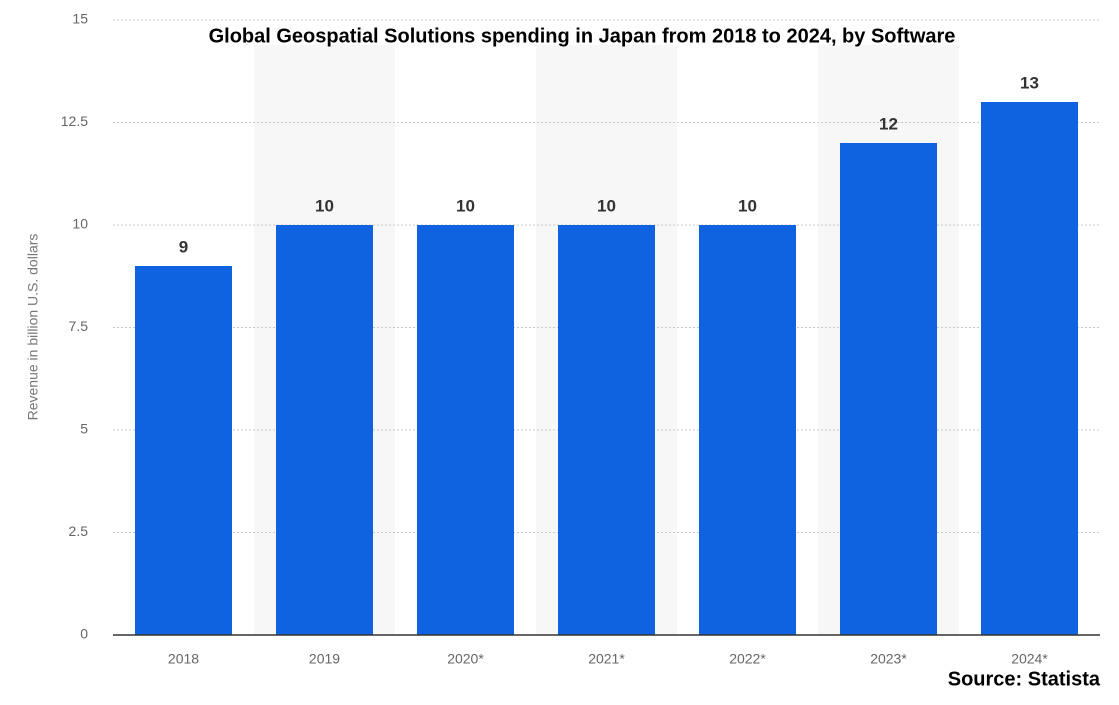 Image resolution: width=1119 pixels, height=705 pixels. I want to click on y-tick-label: 0, so click(84, 634).